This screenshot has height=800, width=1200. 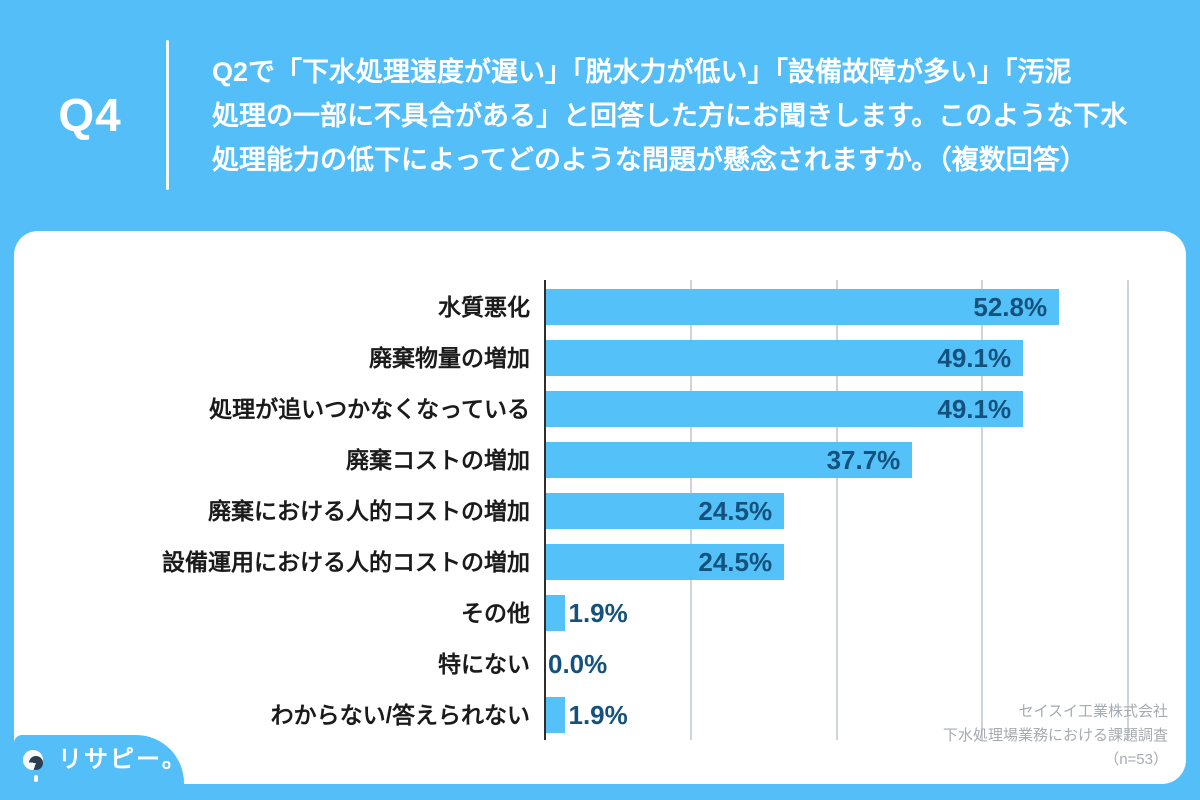 I want to click on source-note: セイスイ工業株式会社下水処理場業務における課題調査 （n=53）, so click(x=1055, y=736).